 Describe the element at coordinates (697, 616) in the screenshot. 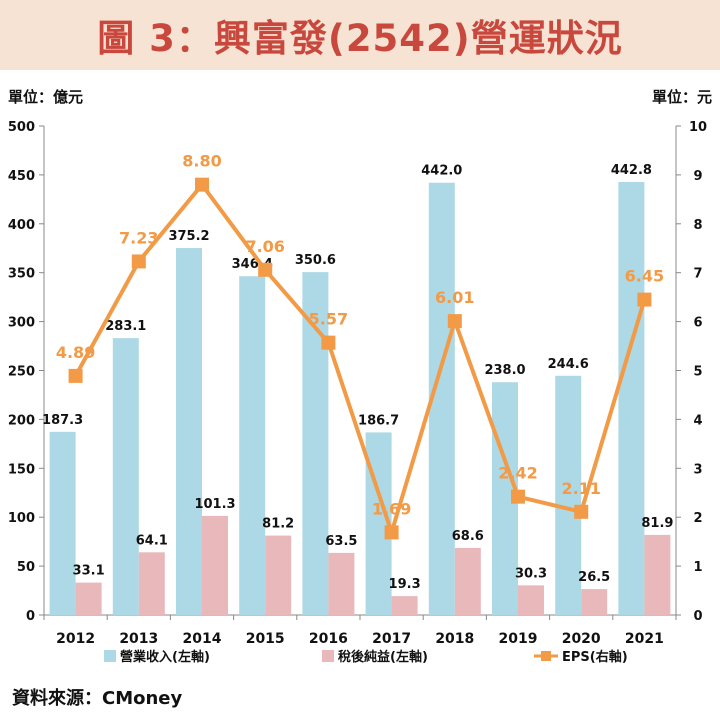

I see `right-tick-label: 0` at that location.